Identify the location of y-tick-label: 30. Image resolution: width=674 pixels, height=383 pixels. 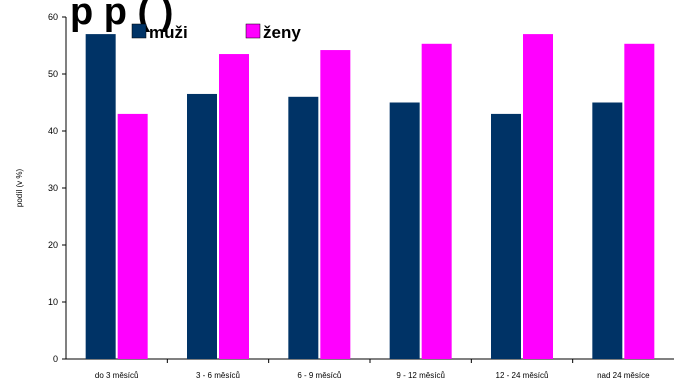
(53, 188).